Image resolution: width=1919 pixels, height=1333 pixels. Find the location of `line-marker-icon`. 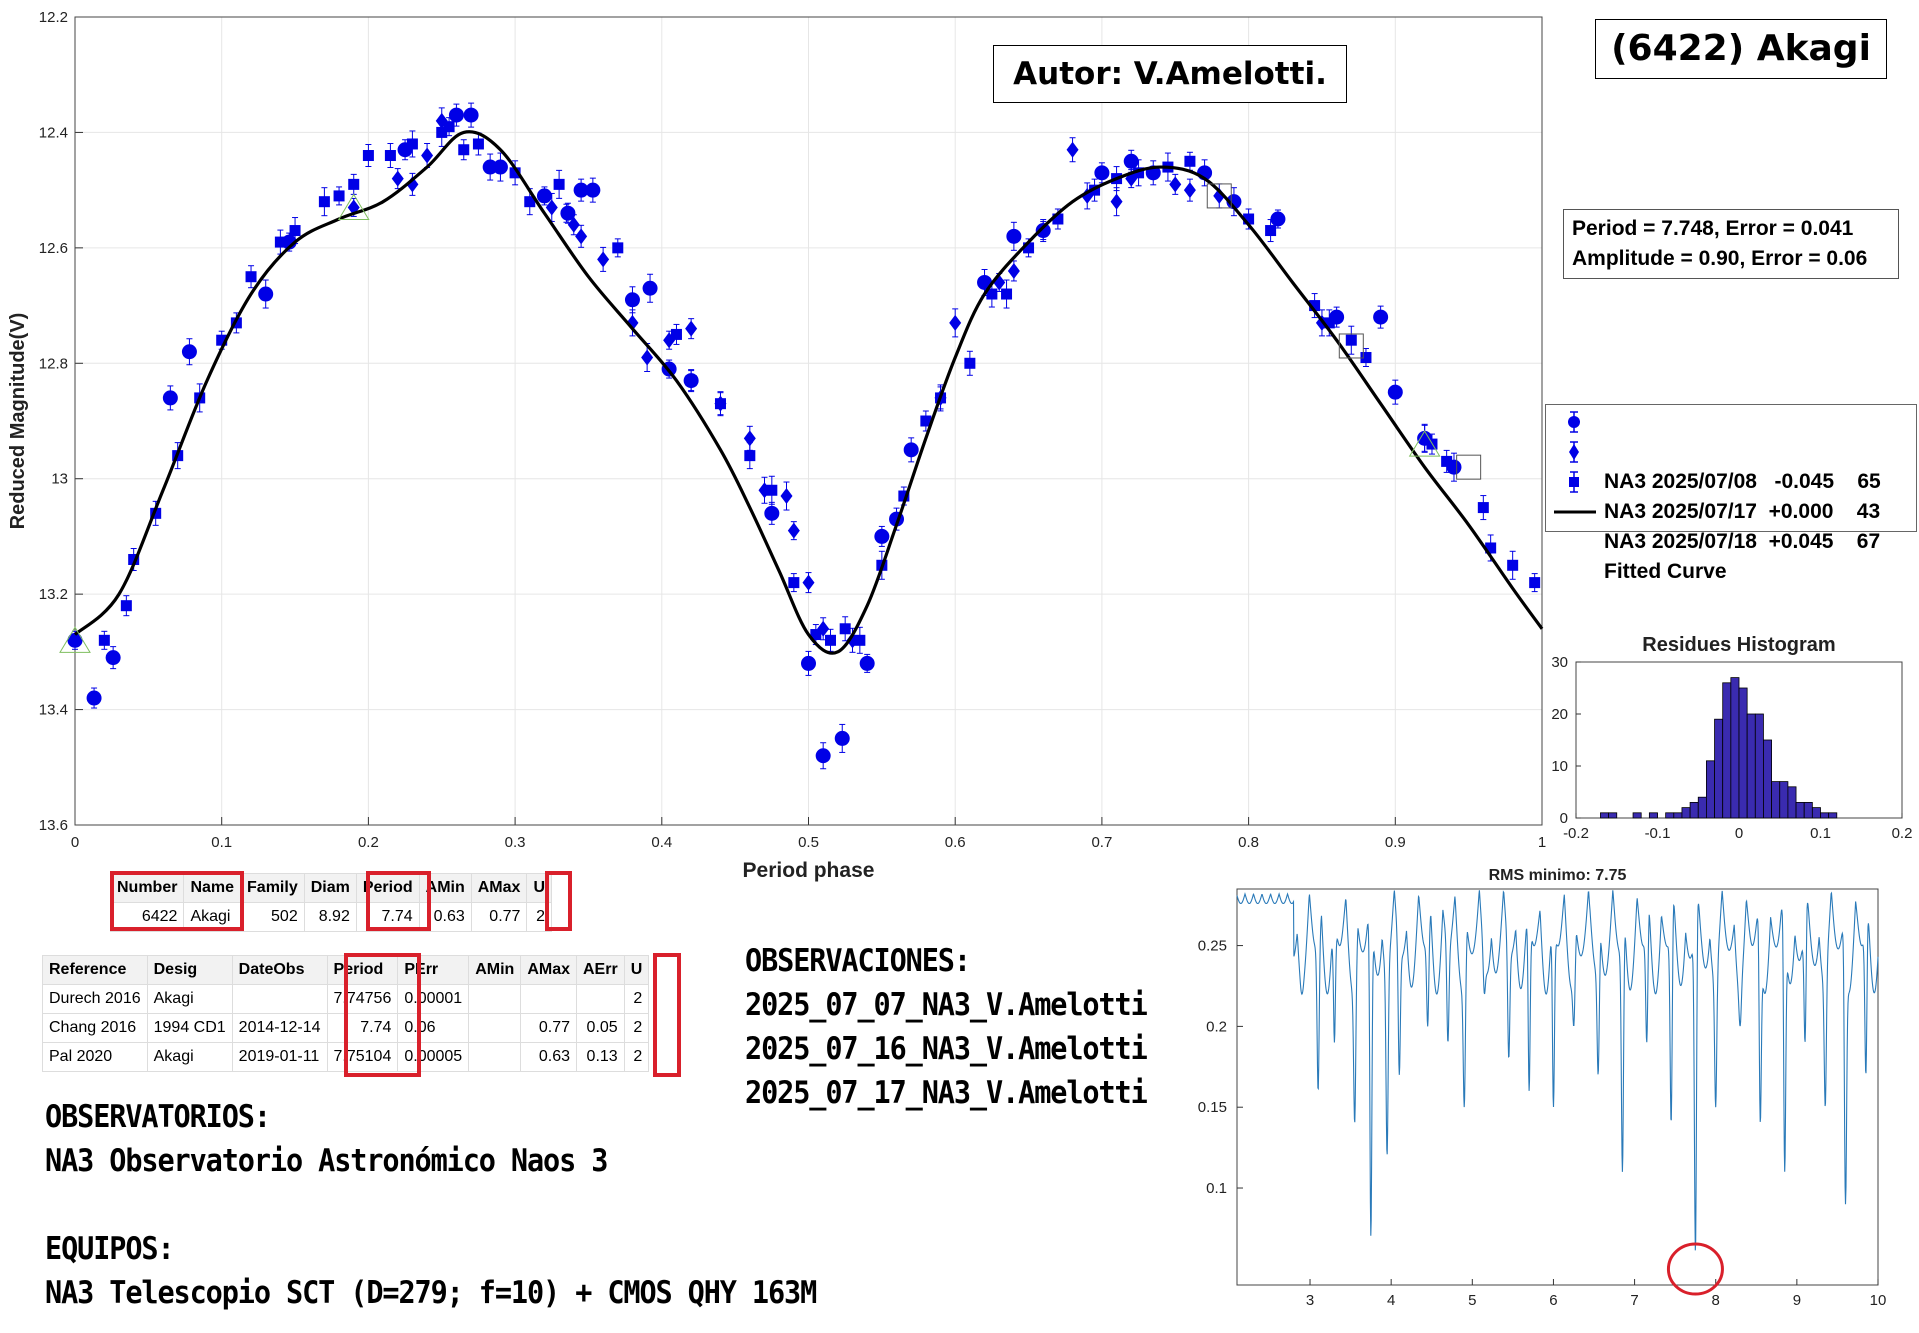

line-marker-icon is located at coordinates (1575, 512).